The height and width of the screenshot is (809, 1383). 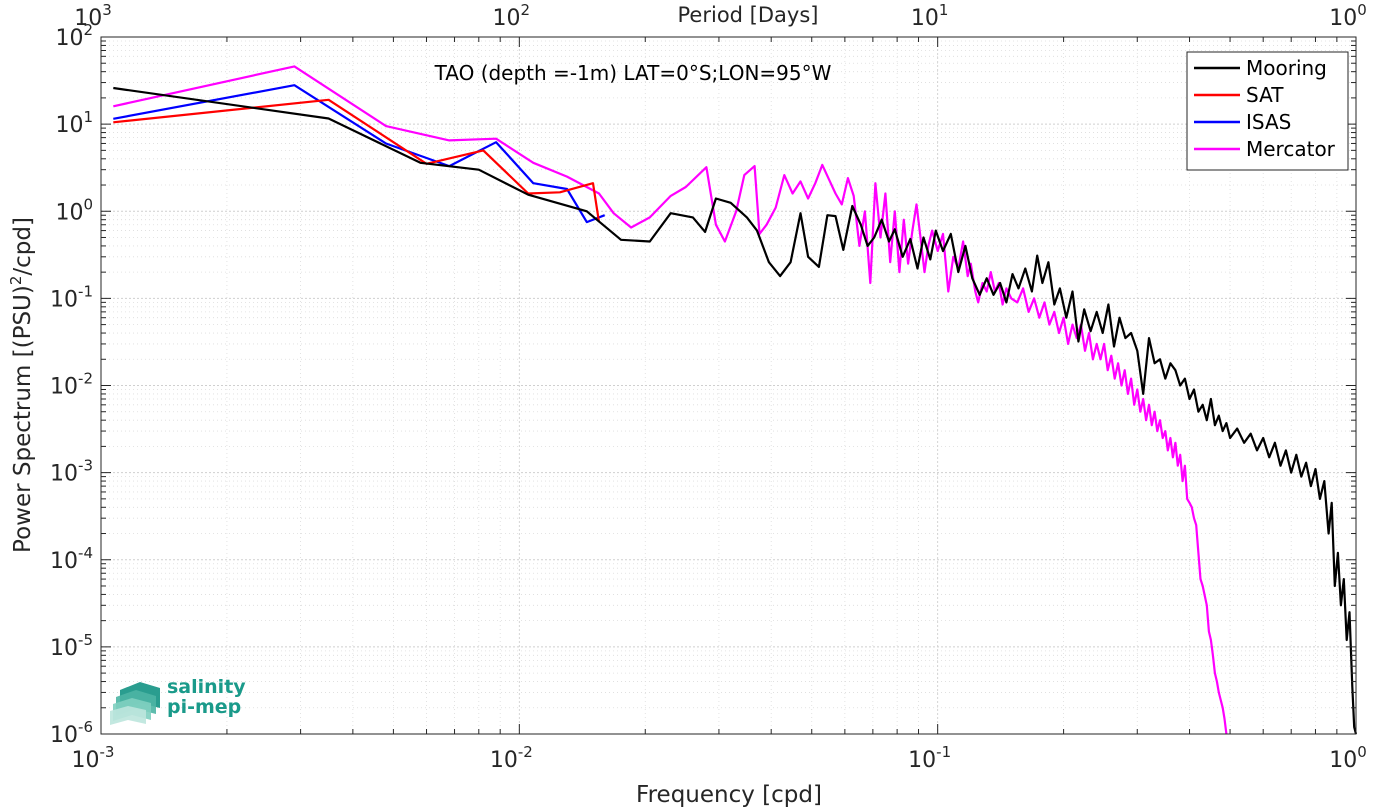 I want to click on legend-items: Mooring SAT ISAS Mercator, so click(x=1265, y=108).